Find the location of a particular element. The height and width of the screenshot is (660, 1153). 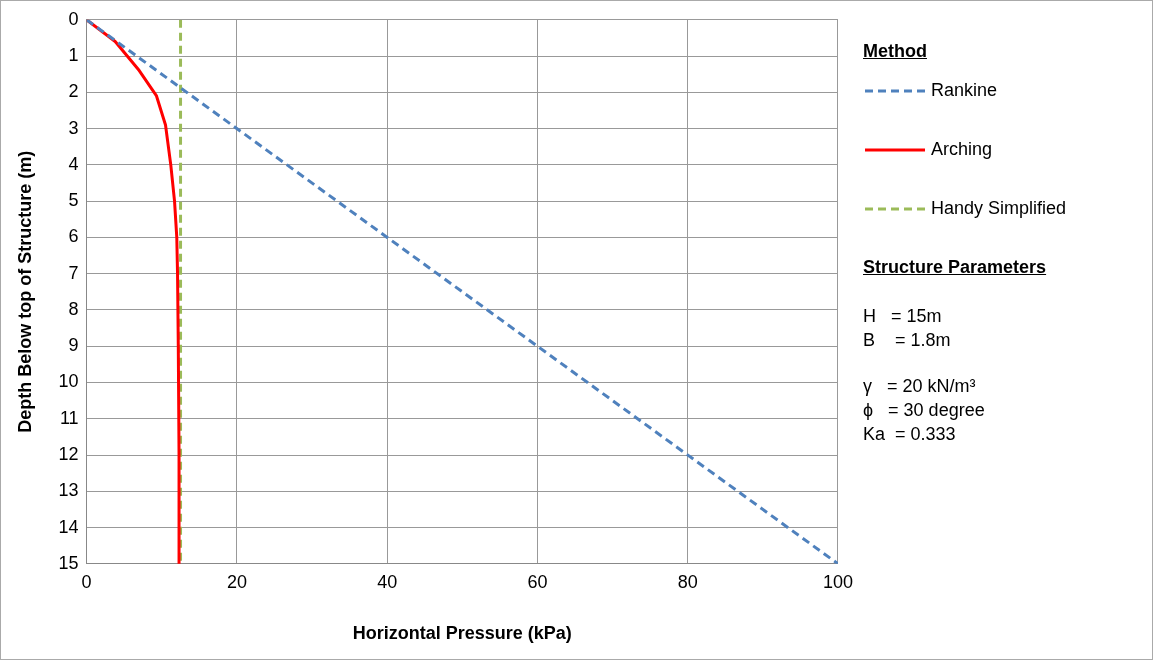

y-tick-label: 8 is located at coordinates (73, 308).